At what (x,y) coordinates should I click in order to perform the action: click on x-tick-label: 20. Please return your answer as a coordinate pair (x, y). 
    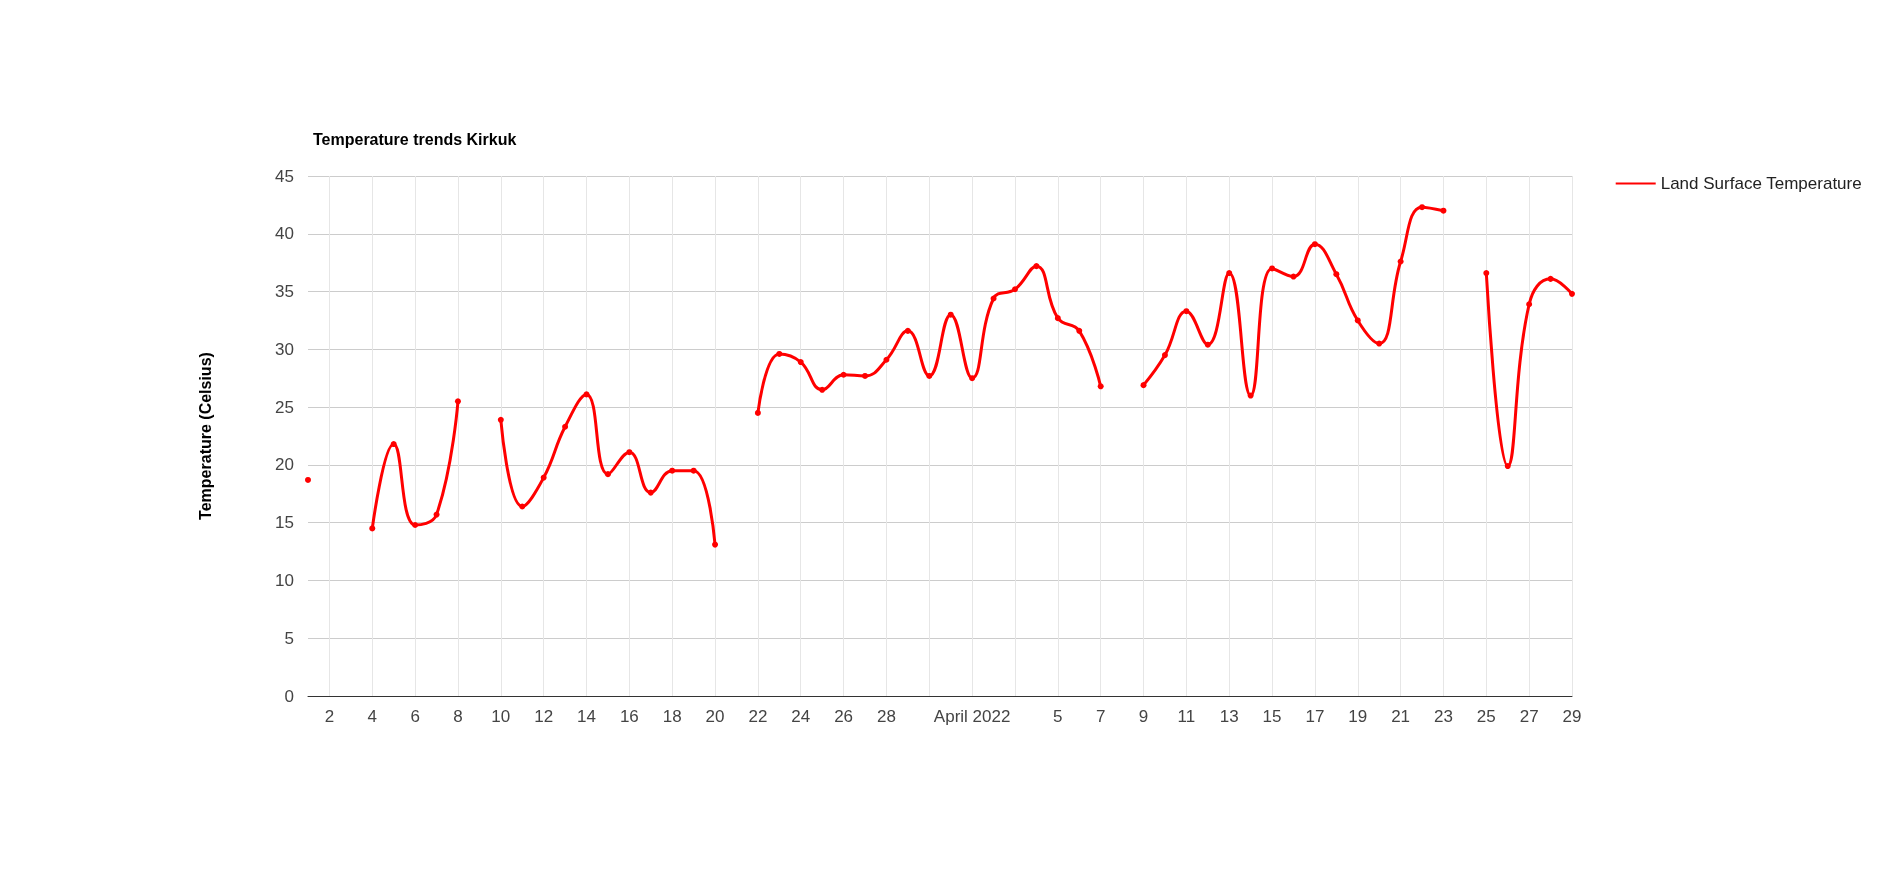
    Looking at the image, I should click on (715, 716).